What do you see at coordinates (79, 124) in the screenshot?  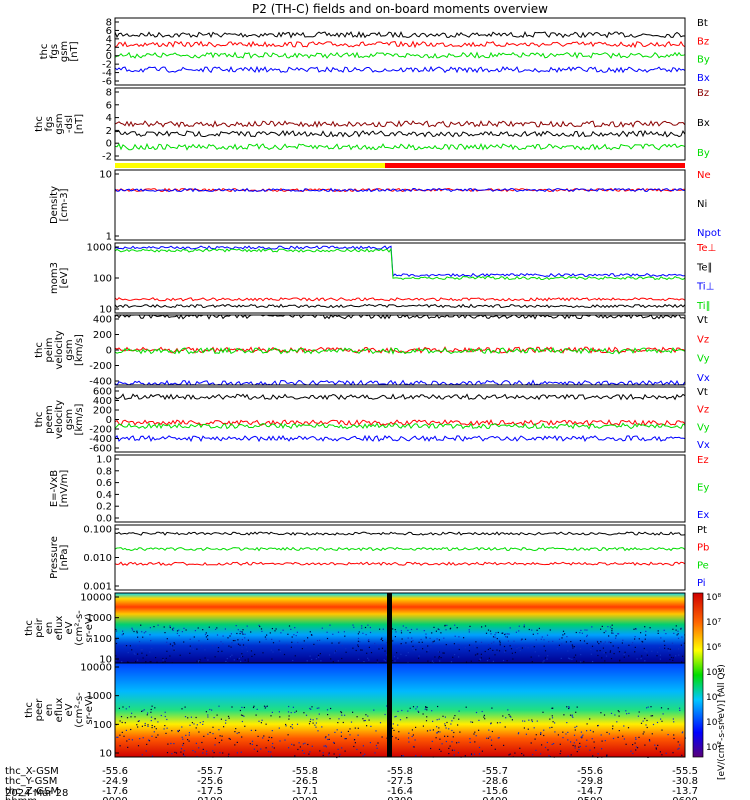 I see `fgs_dsl-ylabel: [nT]` at bounding box center [79, 124].